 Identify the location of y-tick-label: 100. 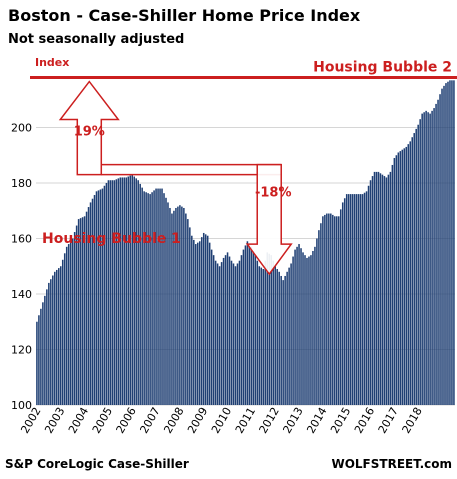
(21, 405).